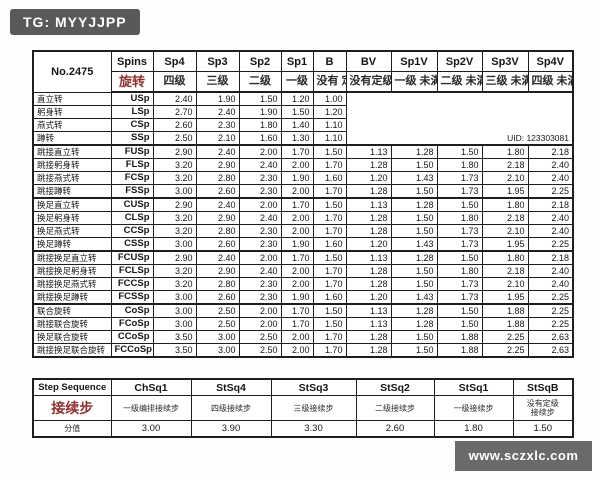 Image resolution: width=600 pixels, height=480 pixels. I want to click on step-col-StSq2: StSq2, so click(395, 387).